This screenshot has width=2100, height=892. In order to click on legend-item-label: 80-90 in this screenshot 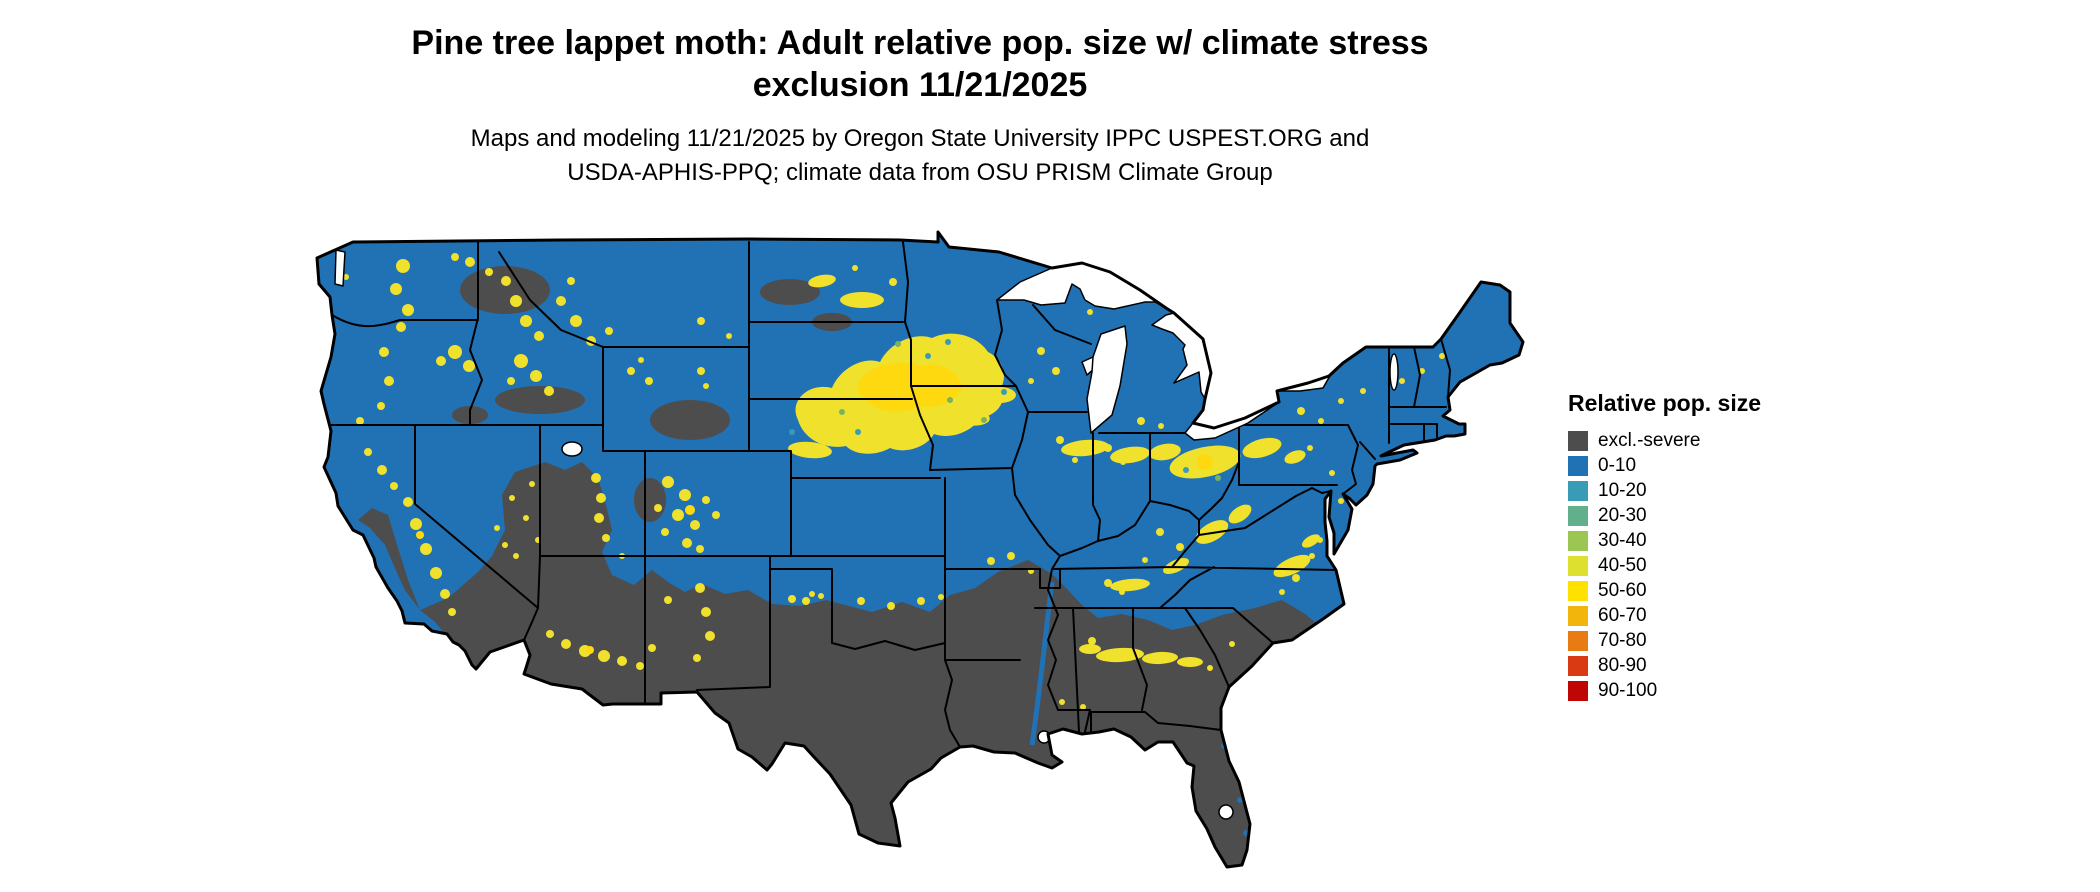, I will do `click(1622, 665)`.